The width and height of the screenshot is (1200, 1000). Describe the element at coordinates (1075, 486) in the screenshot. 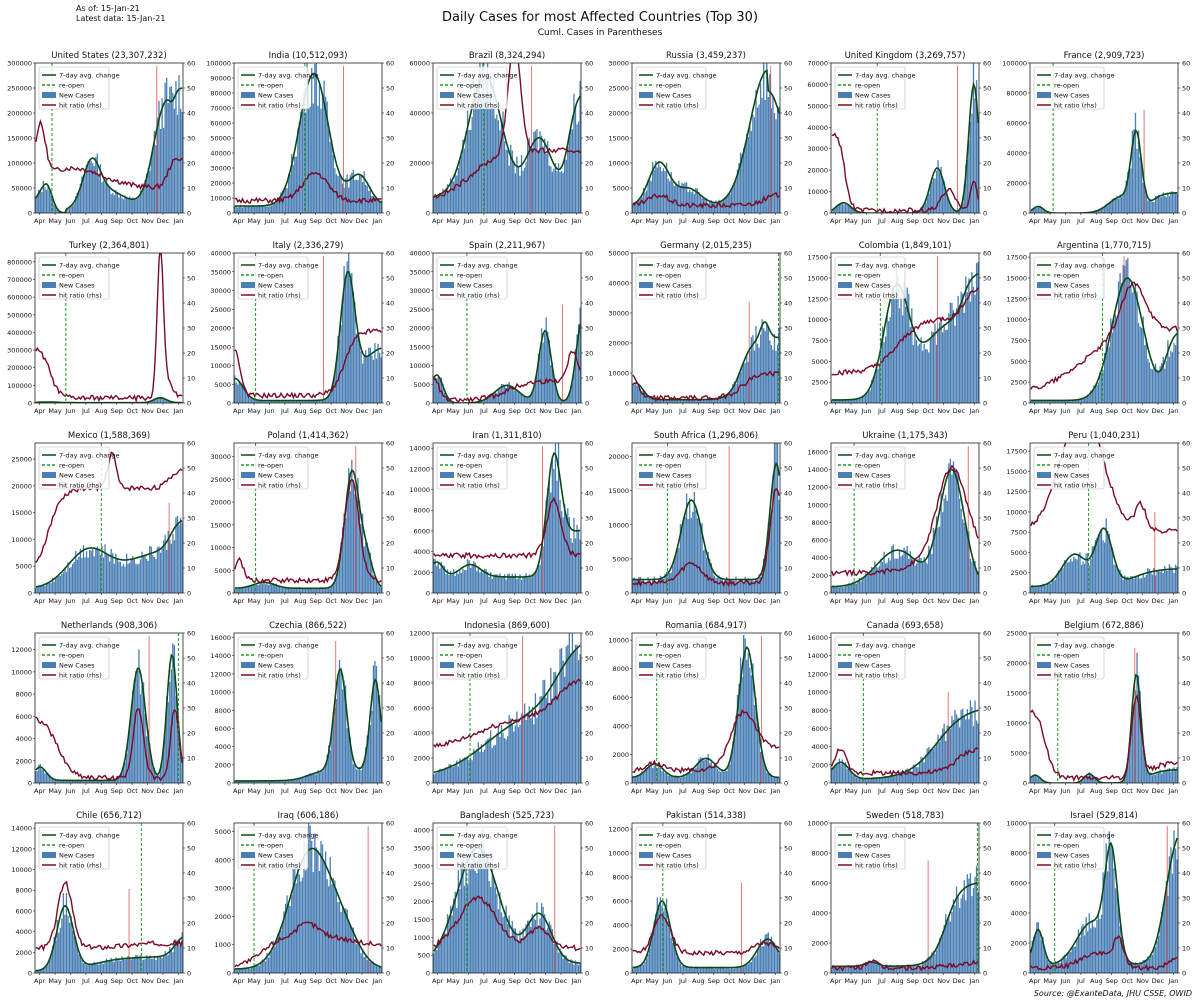

I see `legend-label: hit ratio (rhs)` at that location.